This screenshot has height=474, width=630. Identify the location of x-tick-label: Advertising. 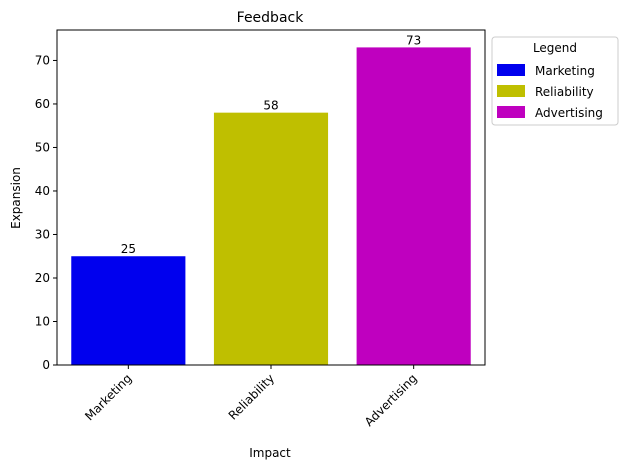
(391, 400).